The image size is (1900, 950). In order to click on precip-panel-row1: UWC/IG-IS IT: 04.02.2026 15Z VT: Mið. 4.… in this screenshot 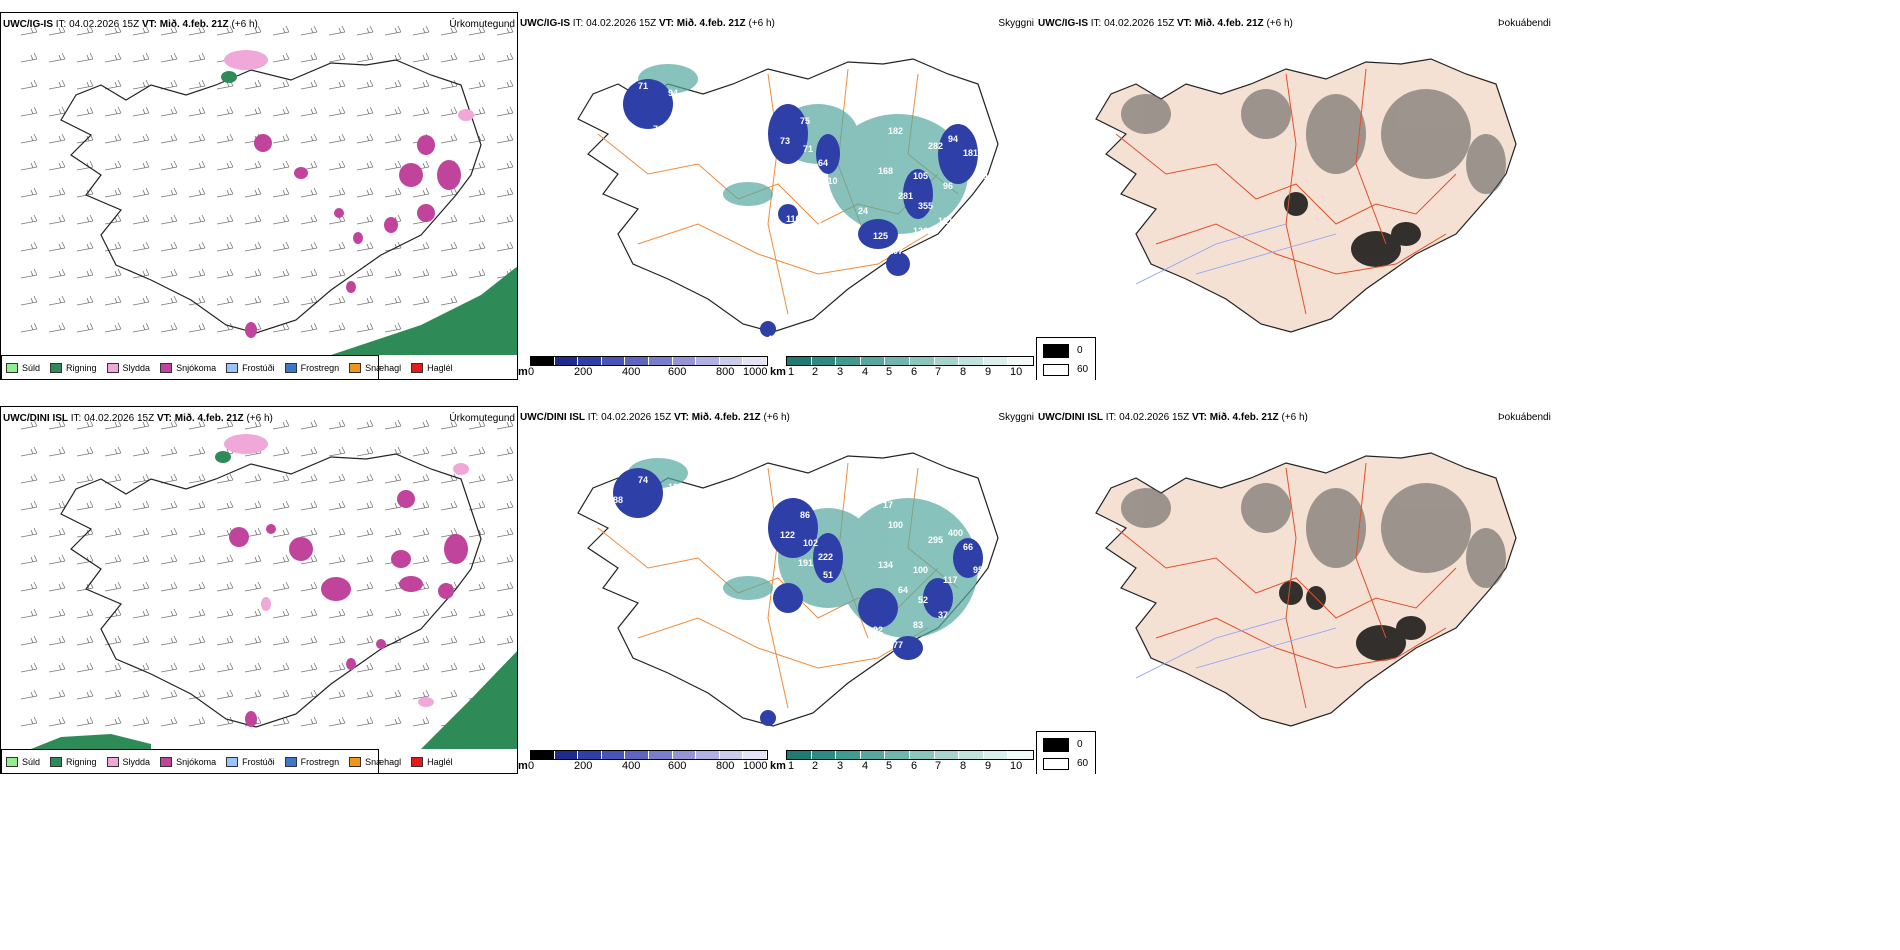, I will do `click(259, 196)`.